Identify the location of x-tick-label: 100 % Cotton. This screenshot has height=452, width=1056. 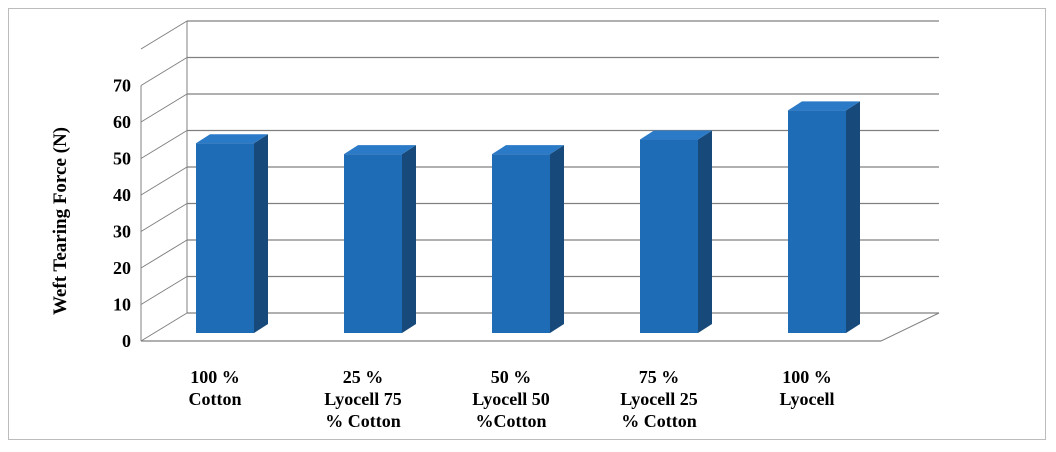
(215, 388).